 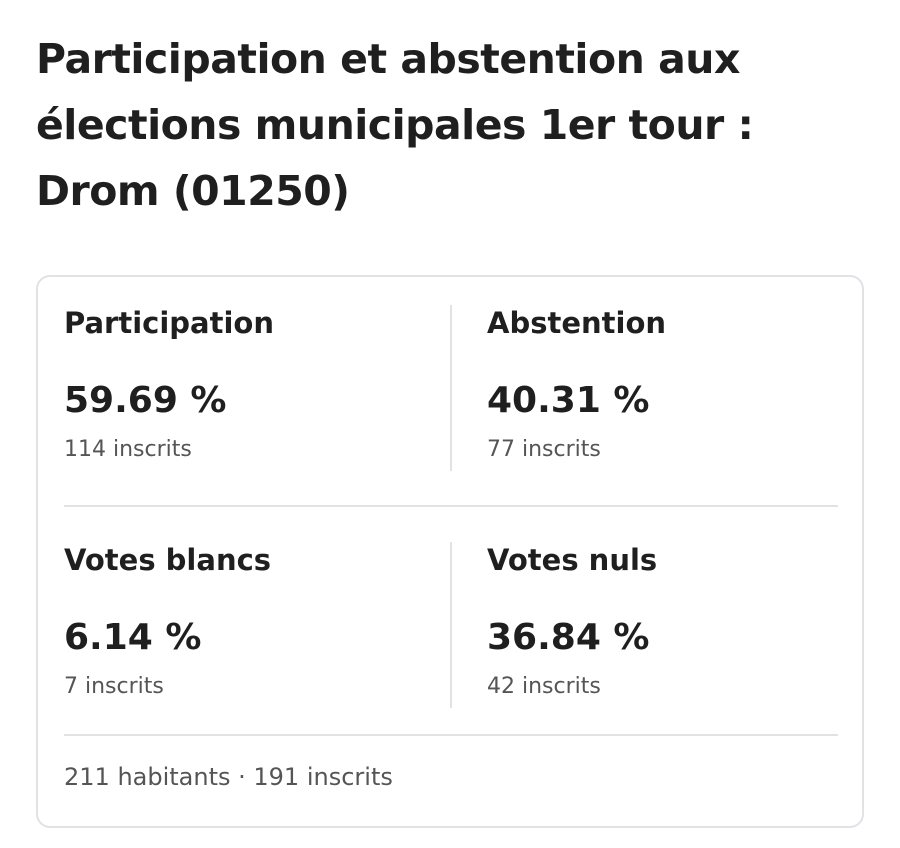 I want to click on stat-label: Votes blancs, so click(x=168, y=560).